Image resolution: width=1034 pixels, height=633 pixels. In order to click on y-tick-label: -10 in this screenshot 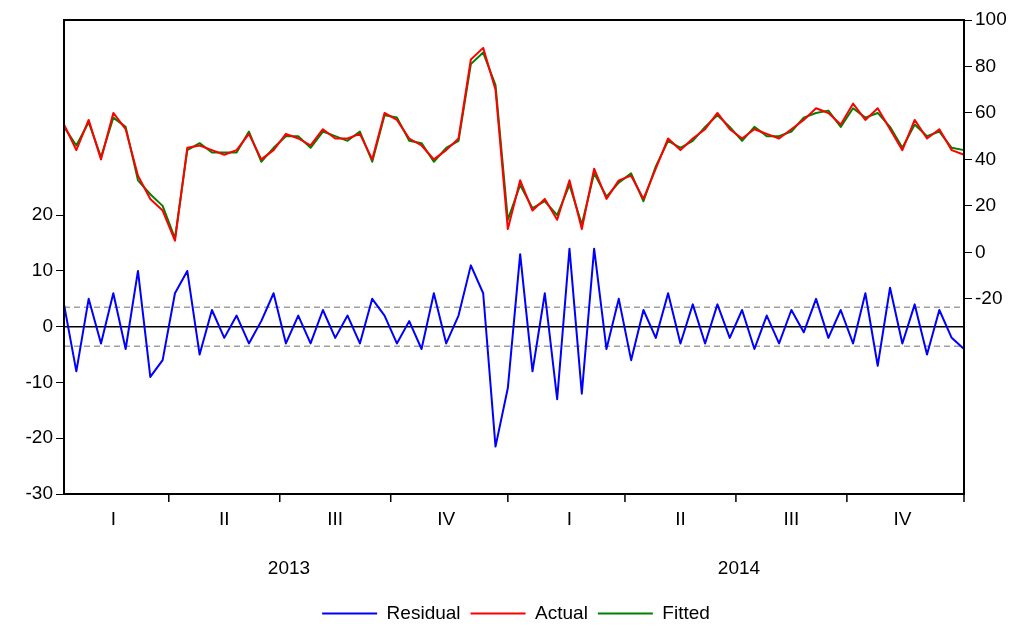, I will do `click(39, 381)`.